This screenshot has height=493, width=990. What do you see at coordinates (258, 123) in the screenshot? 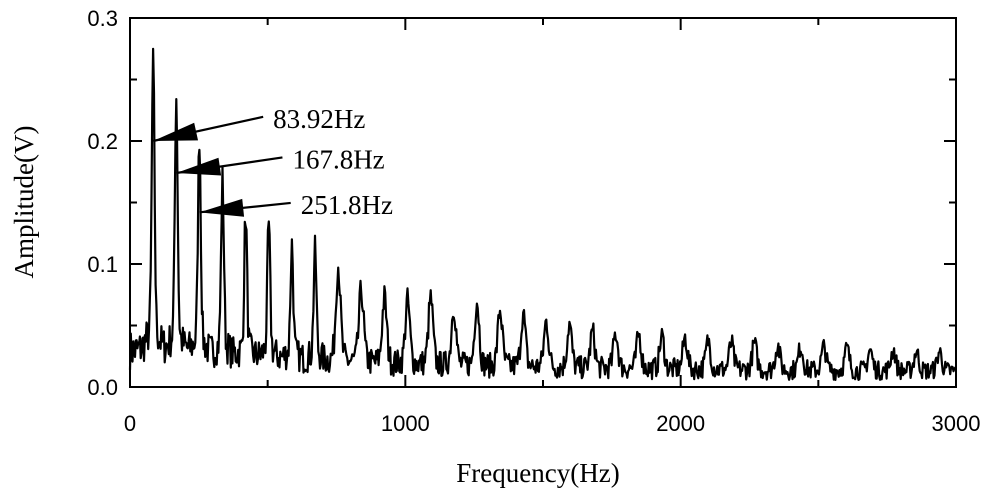
I see `annotation-1: 83.92Hz` at bounding box center [258, 123].